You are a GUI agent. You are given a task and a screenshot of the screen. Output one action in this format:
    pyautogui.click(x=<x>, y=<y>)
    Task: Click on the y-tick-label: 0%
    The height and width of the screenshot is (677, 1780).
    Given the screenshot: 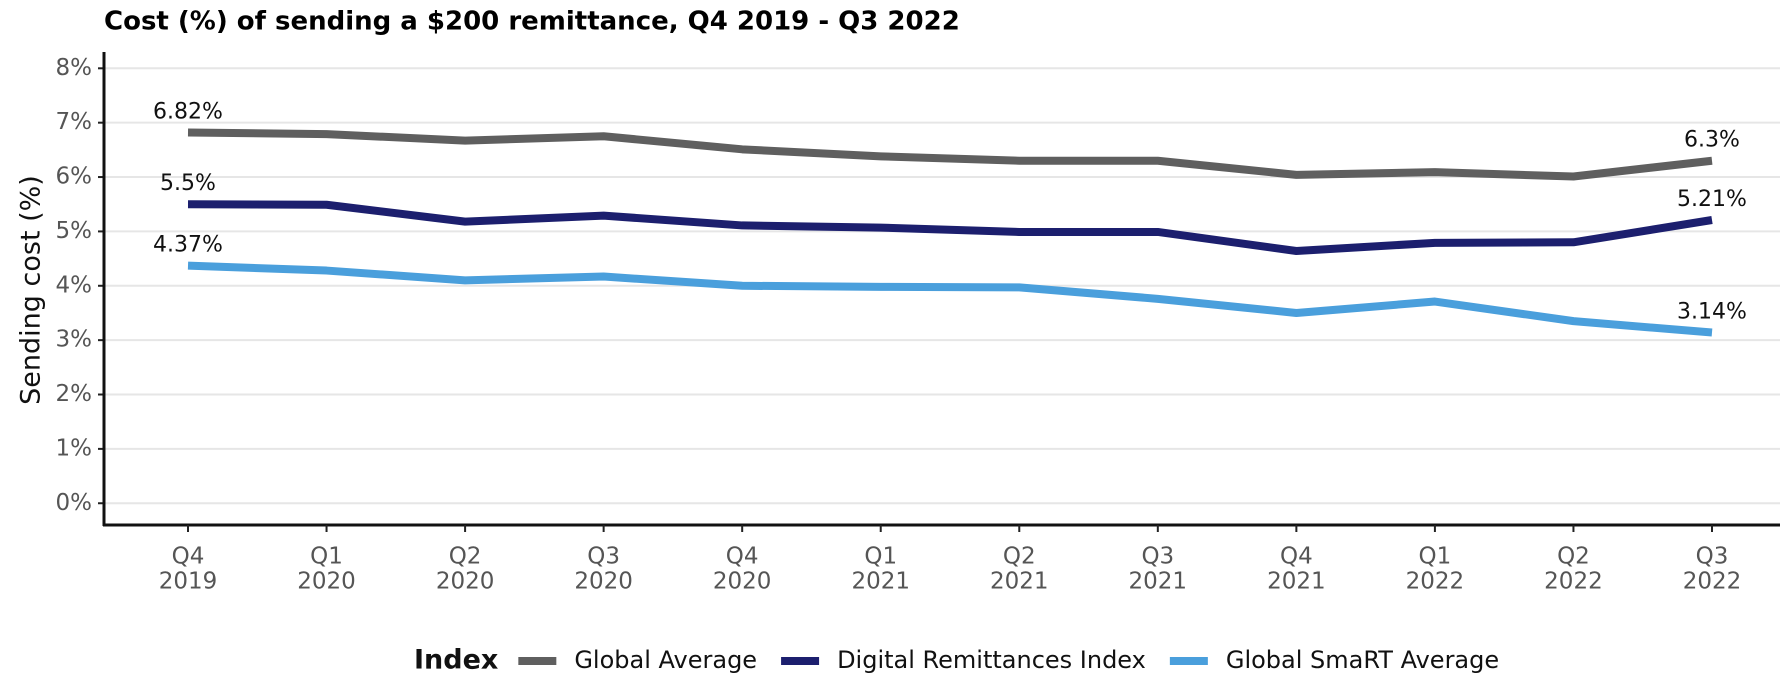 What is the action you would take?
    pyautogui.click(x=74, y=503)
    